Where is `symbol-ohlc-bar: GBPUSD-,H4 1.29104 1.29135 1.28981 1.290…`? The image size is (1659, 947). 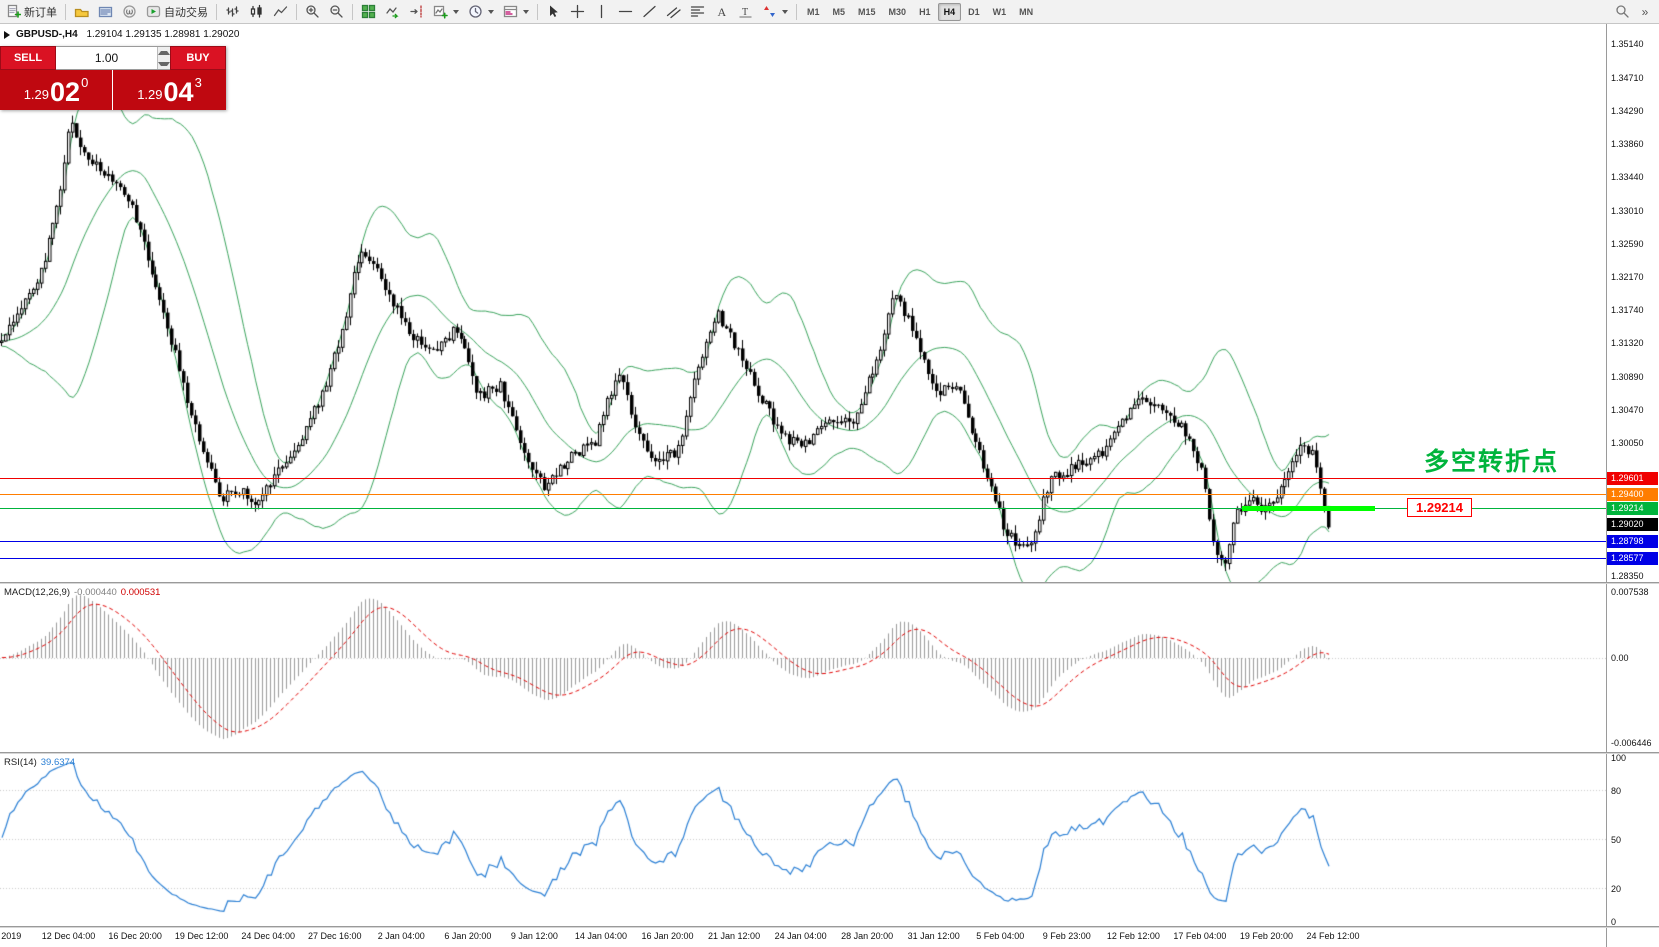 symbol-ohlc-bar: GBPUSD-,H4 1.29104 1.29135 1.28981 1.290… is located at coordinates (127, 34).